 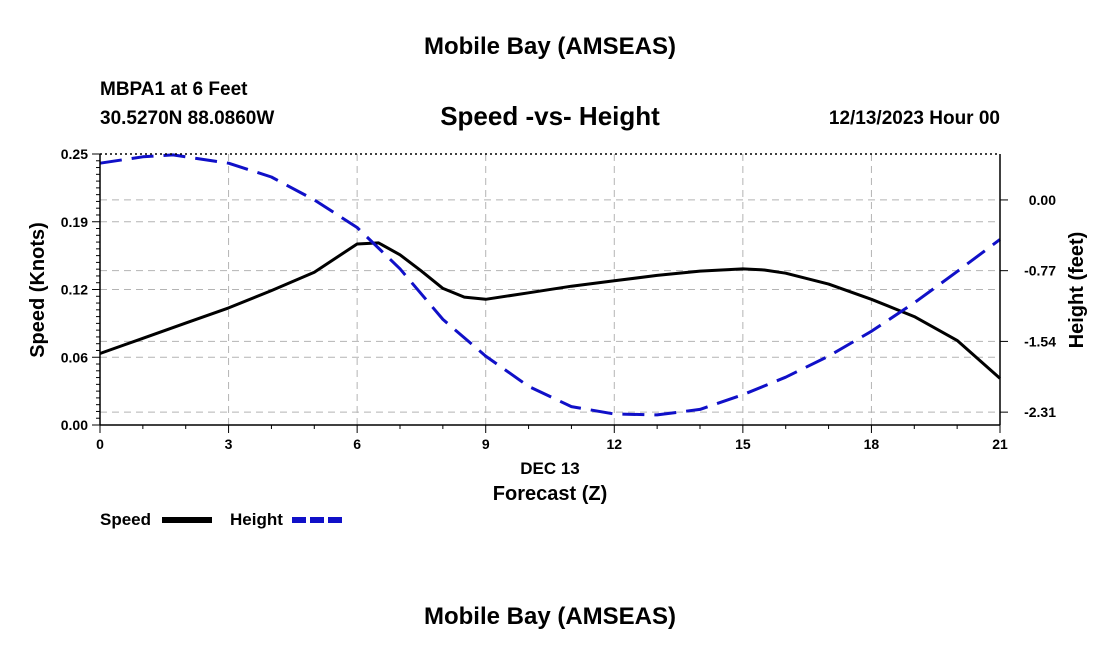 What do you see at coordinates (221, 519) in the screenshot?
I see `legend: Speed Height` at bounding box center [221, 519].